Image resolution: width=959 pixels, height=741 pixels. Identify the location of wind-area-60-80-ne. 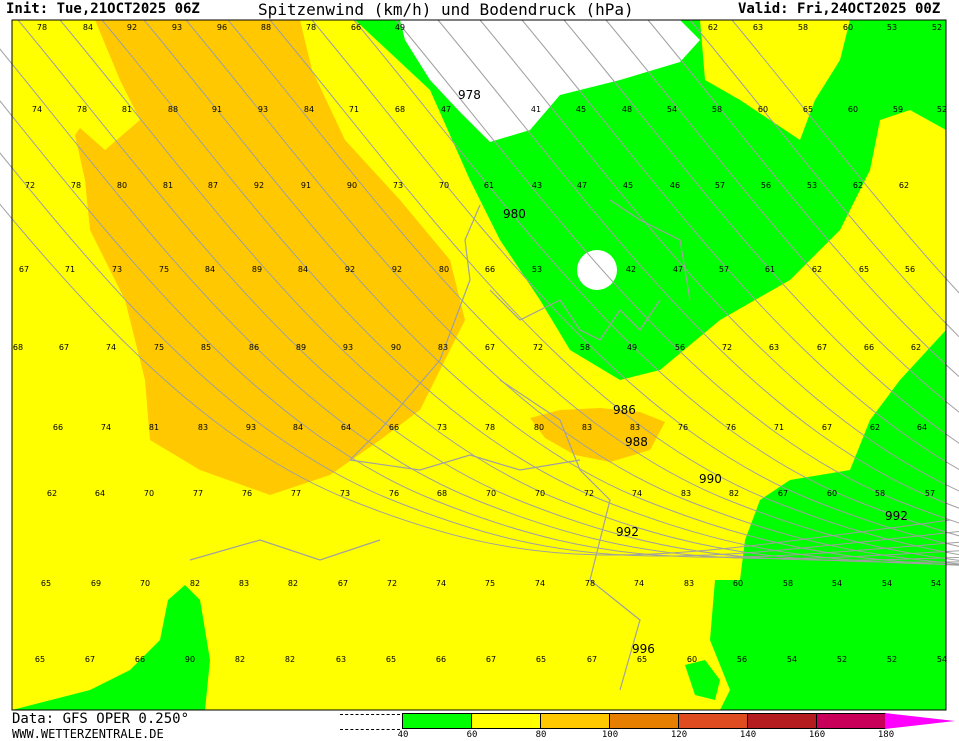
(775, 80).